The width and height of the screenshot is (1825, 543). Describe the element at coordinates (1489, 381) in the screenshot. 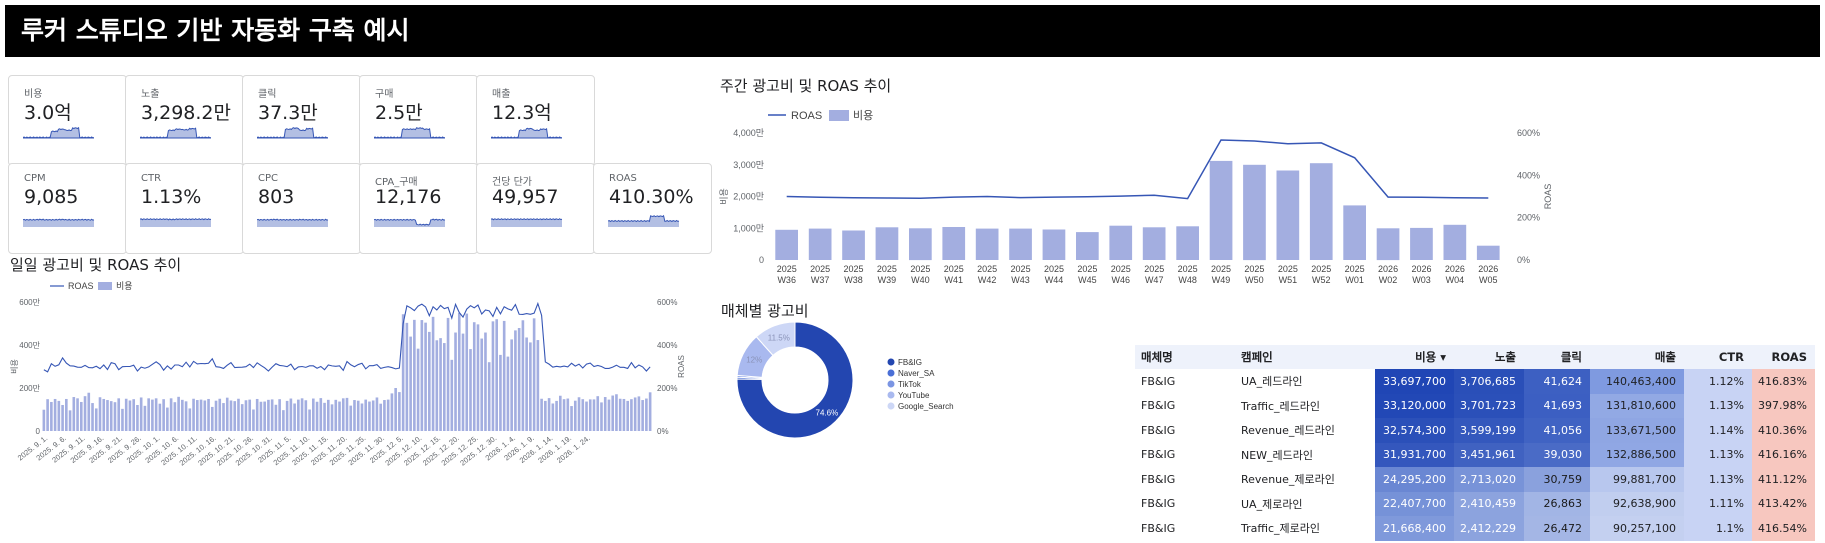

I see `table-cell: 3,706,685` at that location.